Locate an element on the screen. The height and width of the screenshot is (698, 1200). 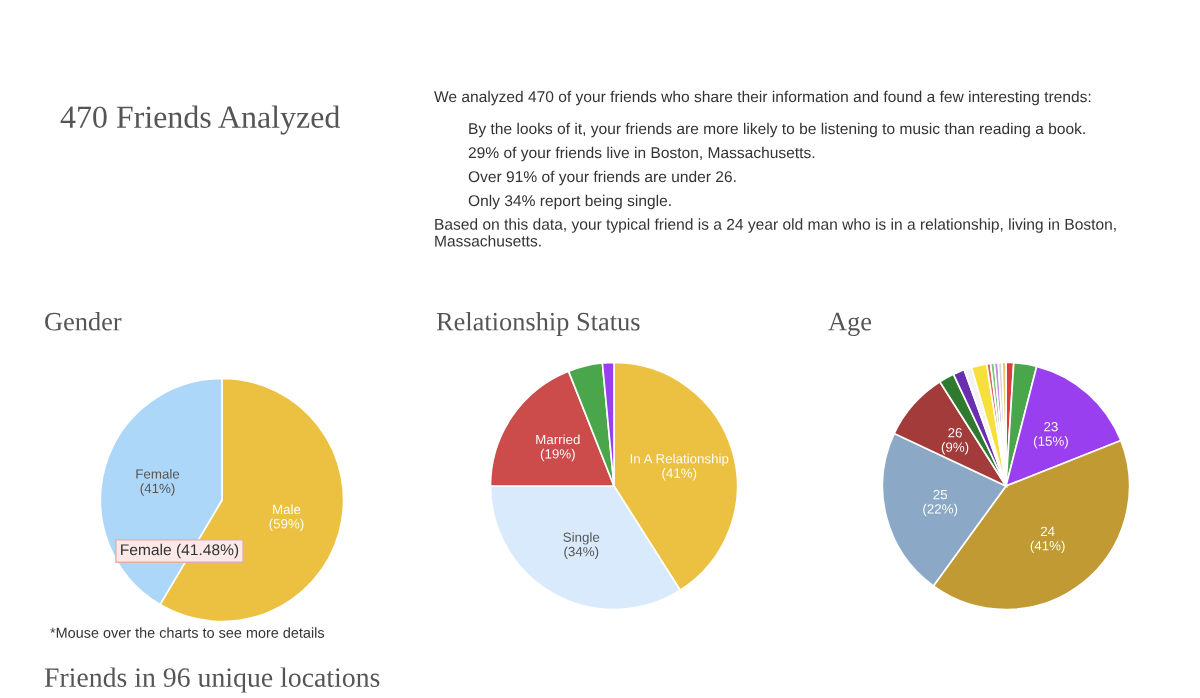
text: 470 Friends Analyzed is located at coordinates (200, 120).